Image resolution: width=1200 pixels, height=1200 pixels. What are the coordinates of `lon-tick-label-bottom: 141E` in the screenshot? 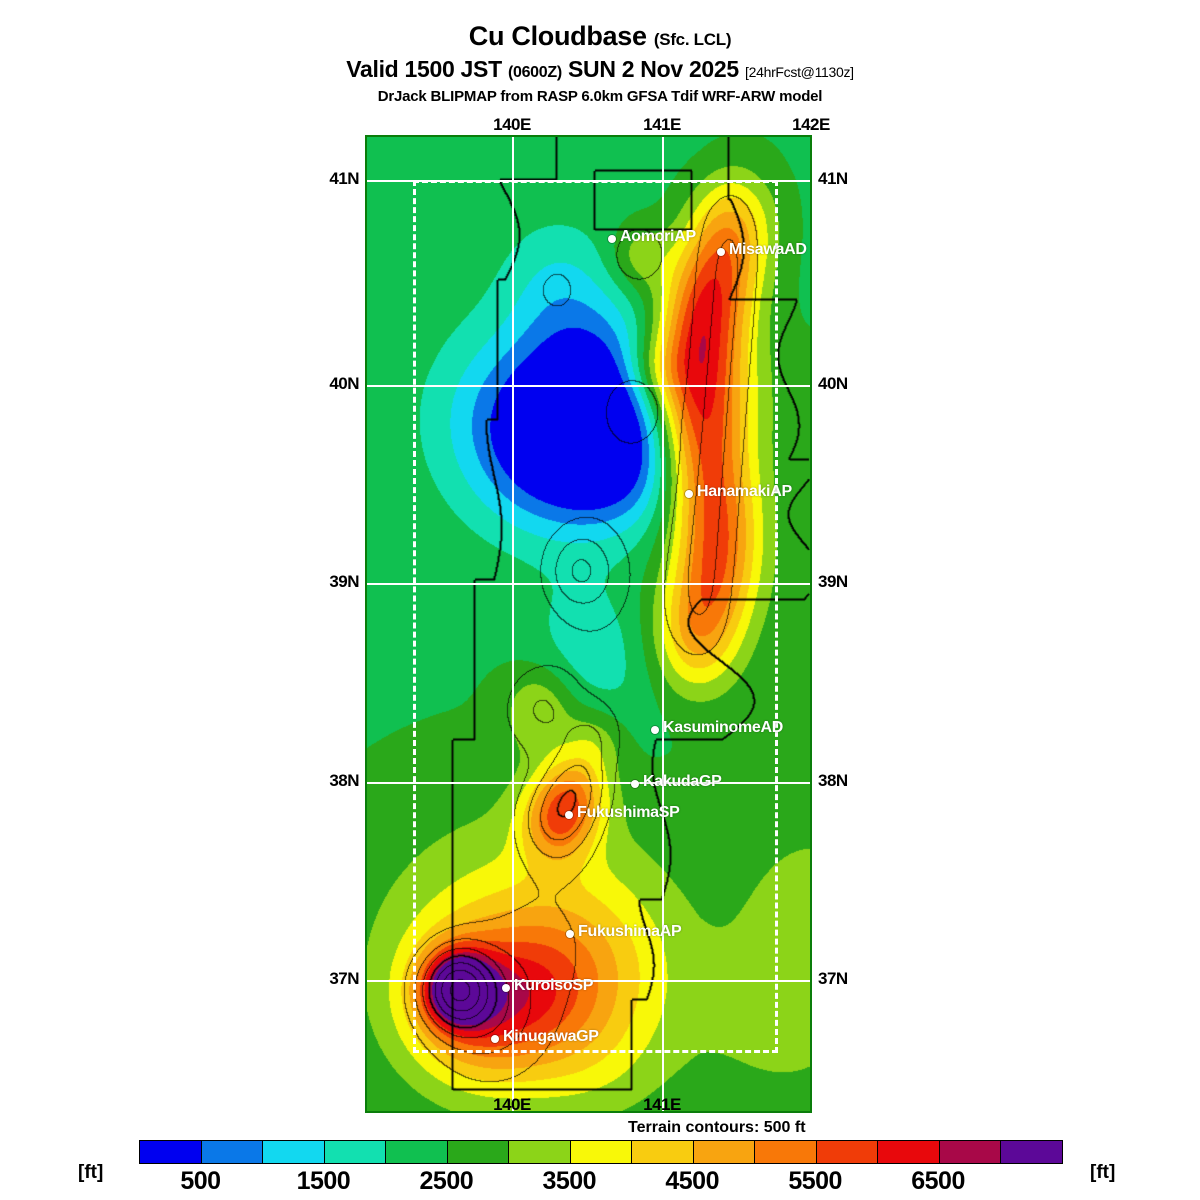 It's located at (662, 1104).